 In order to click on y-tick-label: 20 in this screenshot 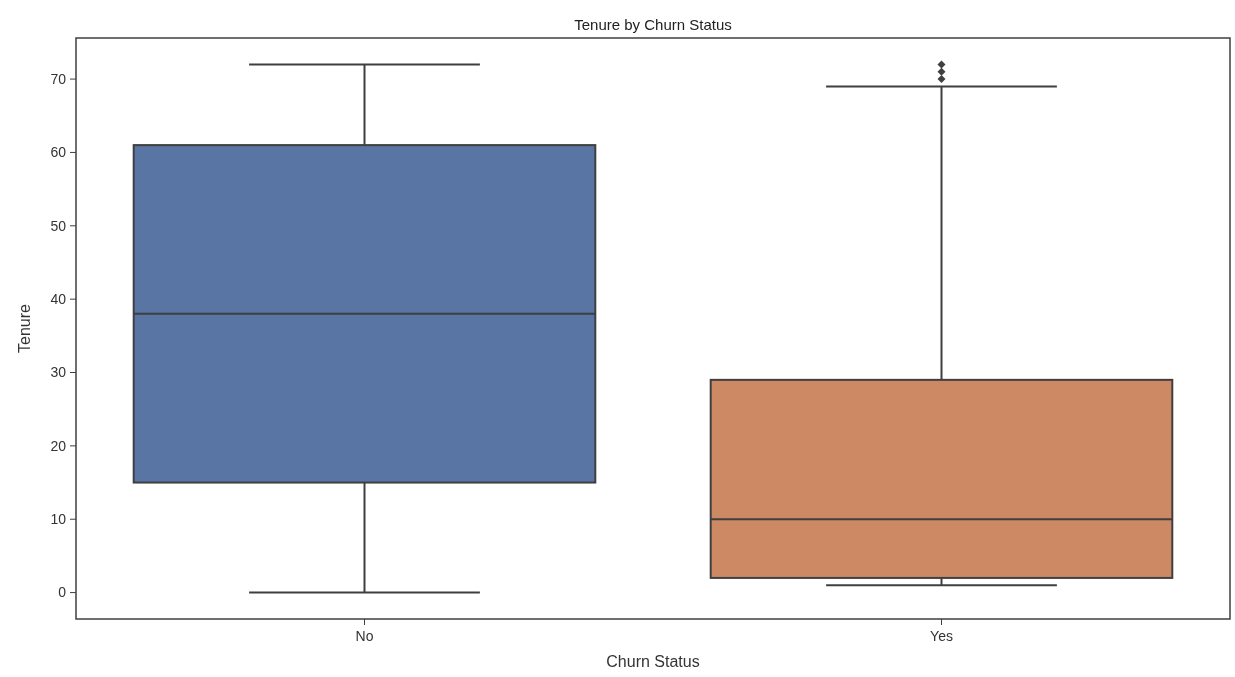, I will do `click(58, 445)`.